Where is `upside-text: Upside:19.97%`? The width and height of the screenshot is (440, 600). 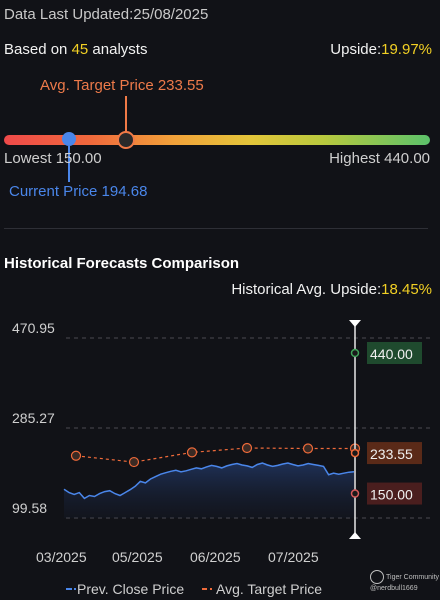 upside-text: Upside:19.97% is located at coordinates (381, 49).